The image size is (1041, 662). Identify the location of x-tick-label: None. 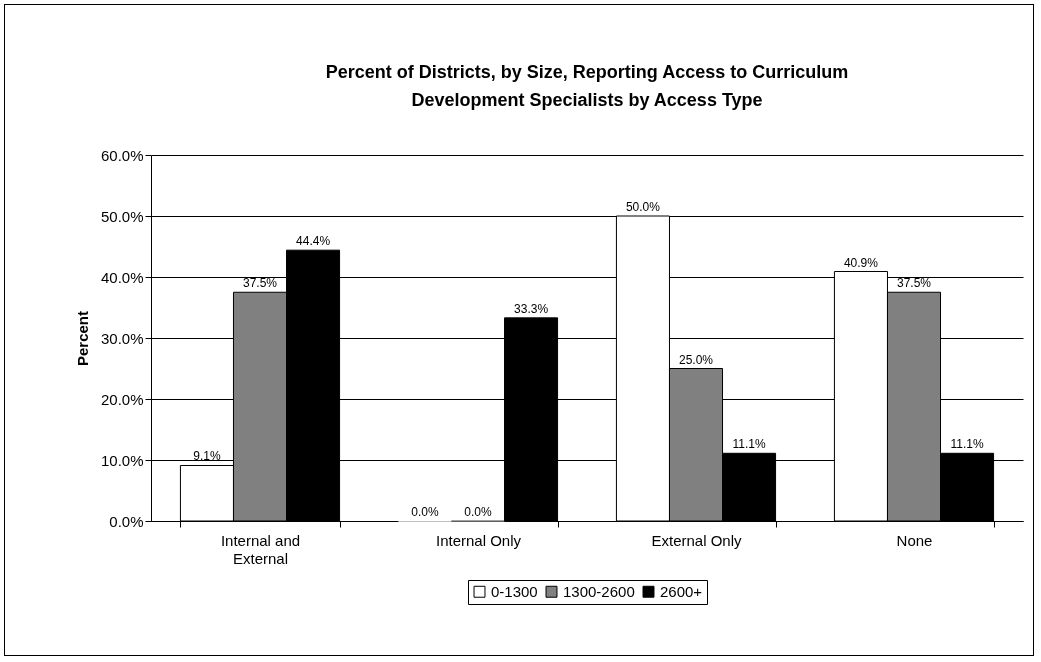
(914, 540).